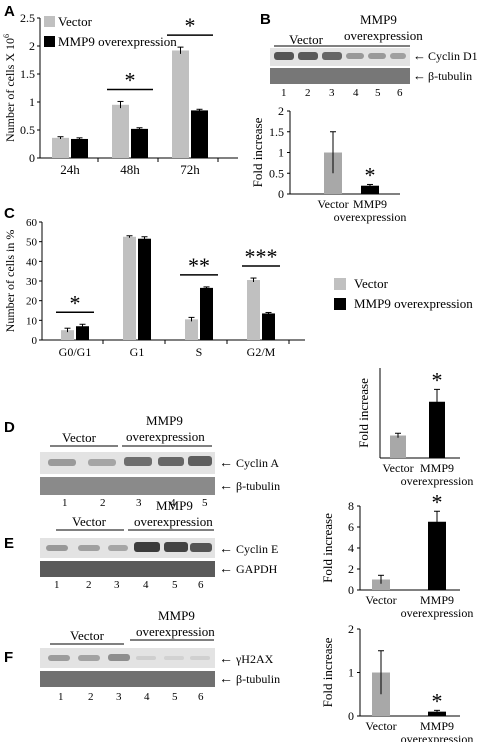  I want to click on legend-label-vector: Vector, so click(371, 283).